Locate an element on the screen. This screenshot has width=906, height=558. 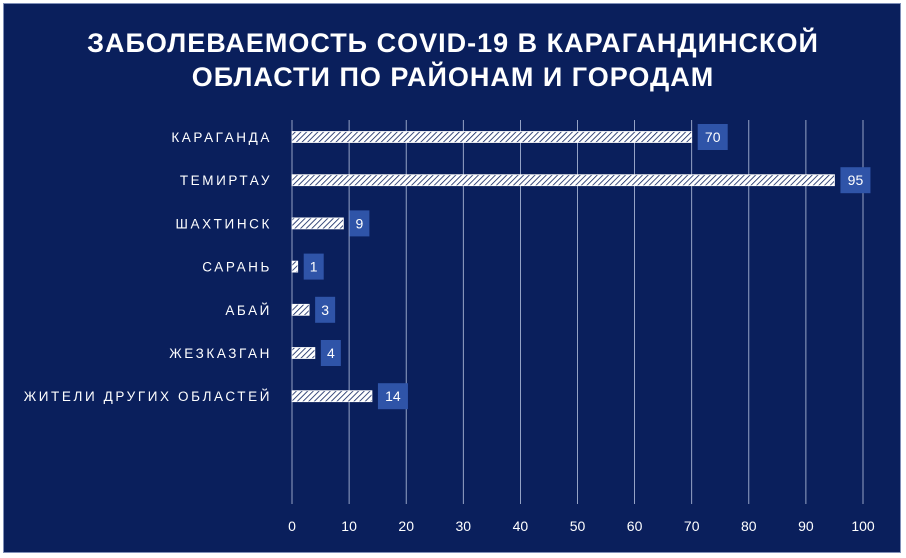
data-label: 3 is located at coordinates (325, 310).